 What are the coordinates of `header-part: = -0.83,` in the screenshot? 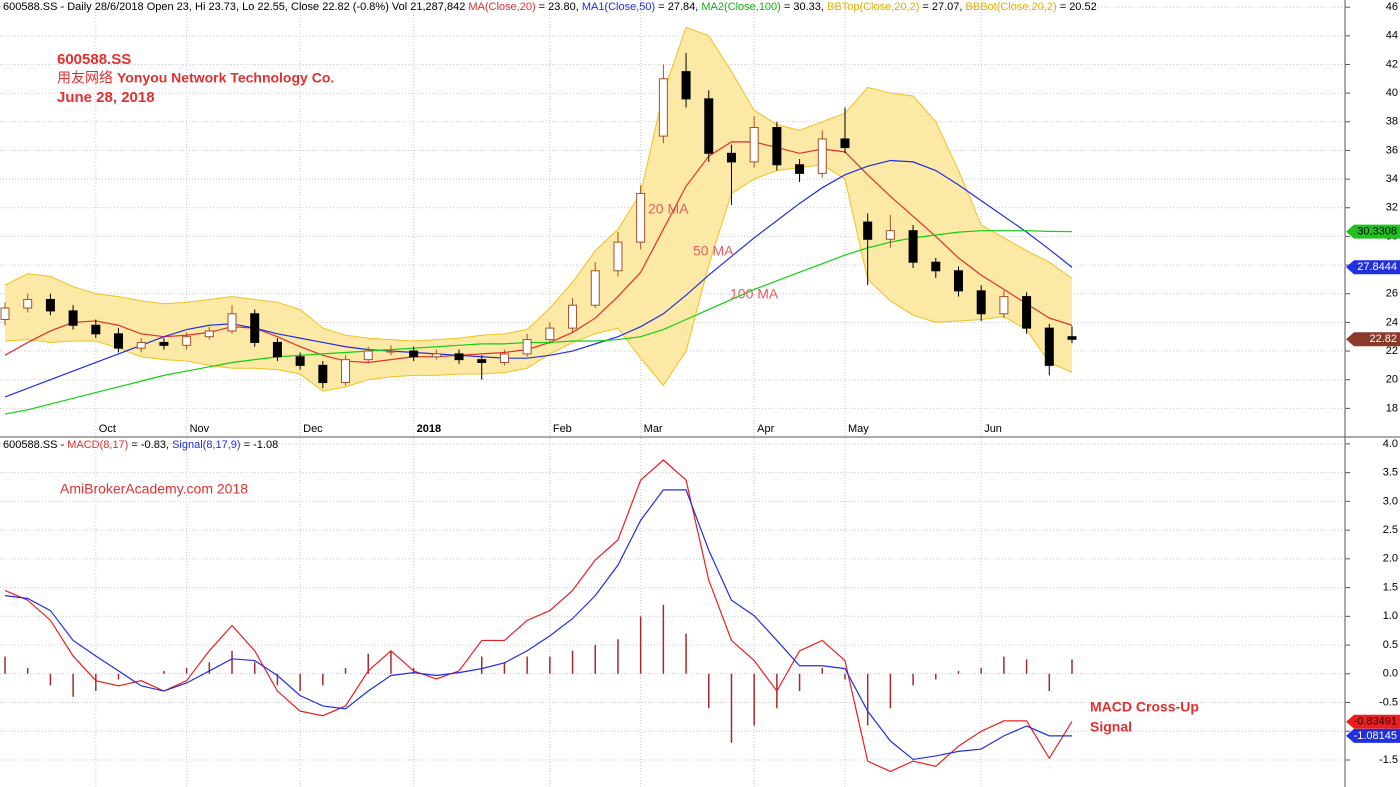 It's located at (150, 445).